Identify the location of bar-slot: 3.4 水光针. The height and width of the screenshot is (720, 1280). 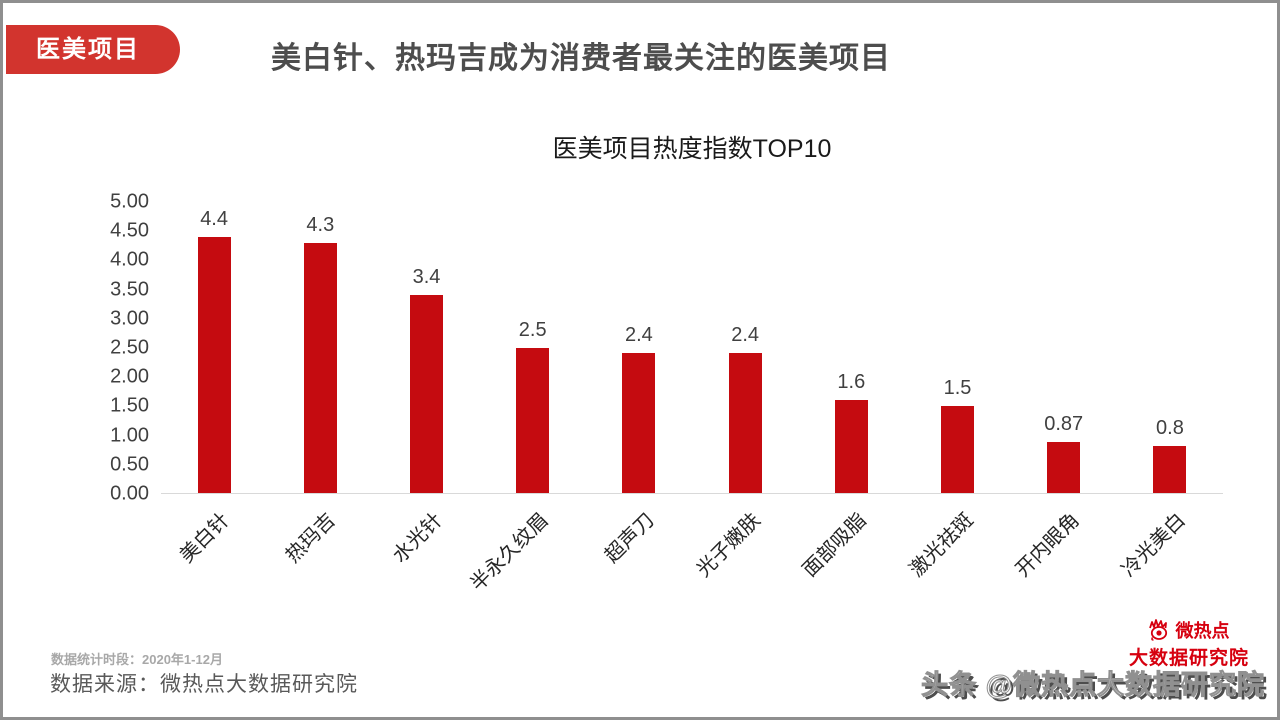
(426, 384).